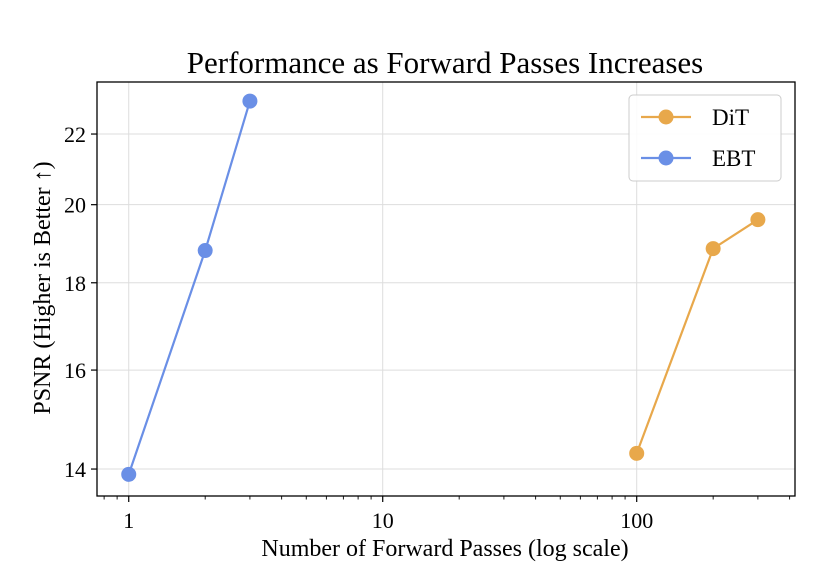 This screenshot has height=584, width=816. Describe the element at coordinates (75, 283) in the screenshot. I see `y-tick-label: 18` at that location.